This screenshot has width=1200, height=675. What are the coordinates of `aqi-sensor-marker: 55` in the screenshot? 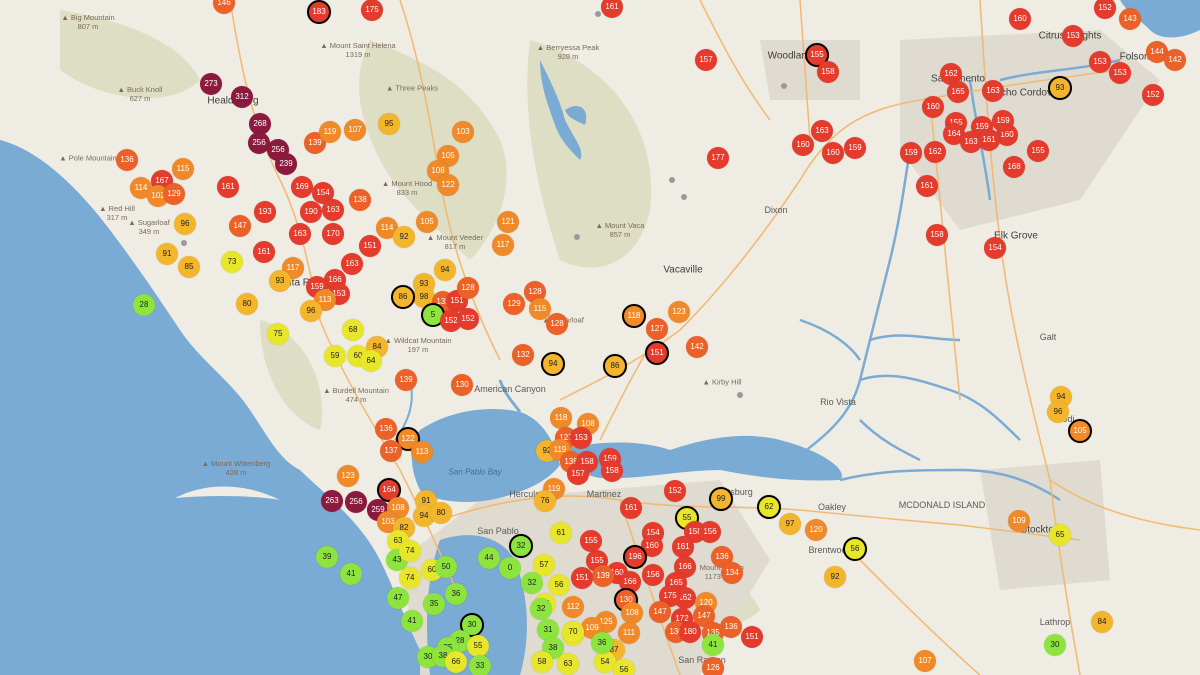 It's located at (478, 646).